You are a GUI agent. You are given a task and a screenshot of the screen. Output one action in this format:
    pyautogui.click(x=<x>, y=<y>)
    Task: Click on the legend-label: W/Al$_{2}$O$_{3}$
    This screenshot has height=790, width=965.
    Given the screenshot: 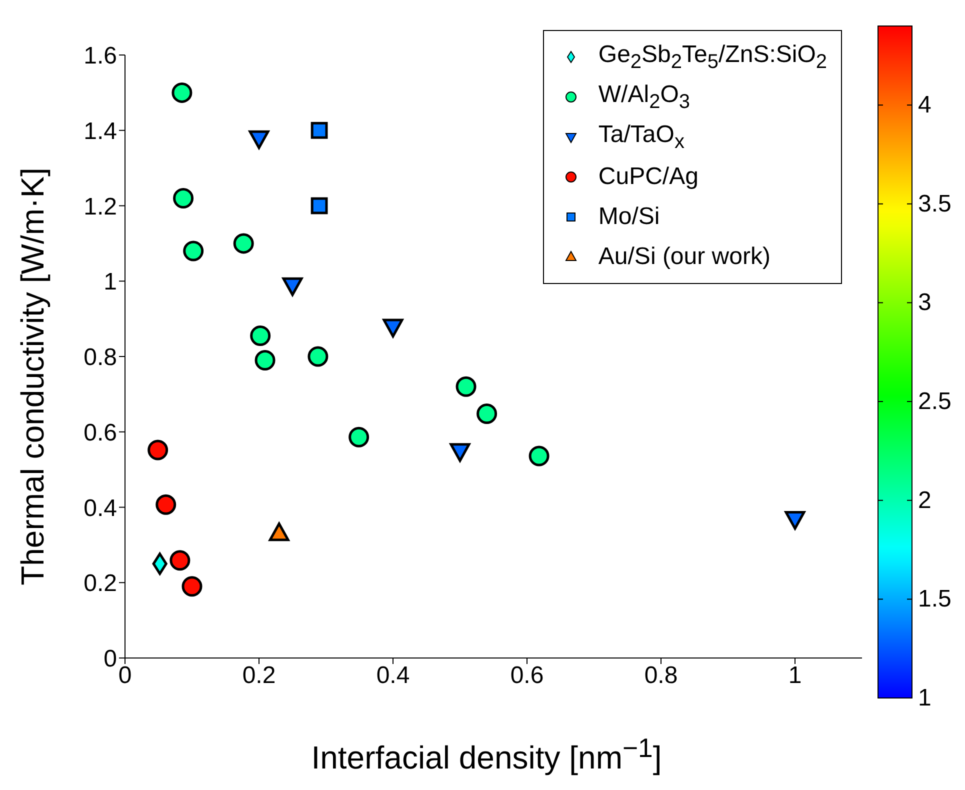 What is the action you would take?
    pyautogui.click(x=644, y=97)
    